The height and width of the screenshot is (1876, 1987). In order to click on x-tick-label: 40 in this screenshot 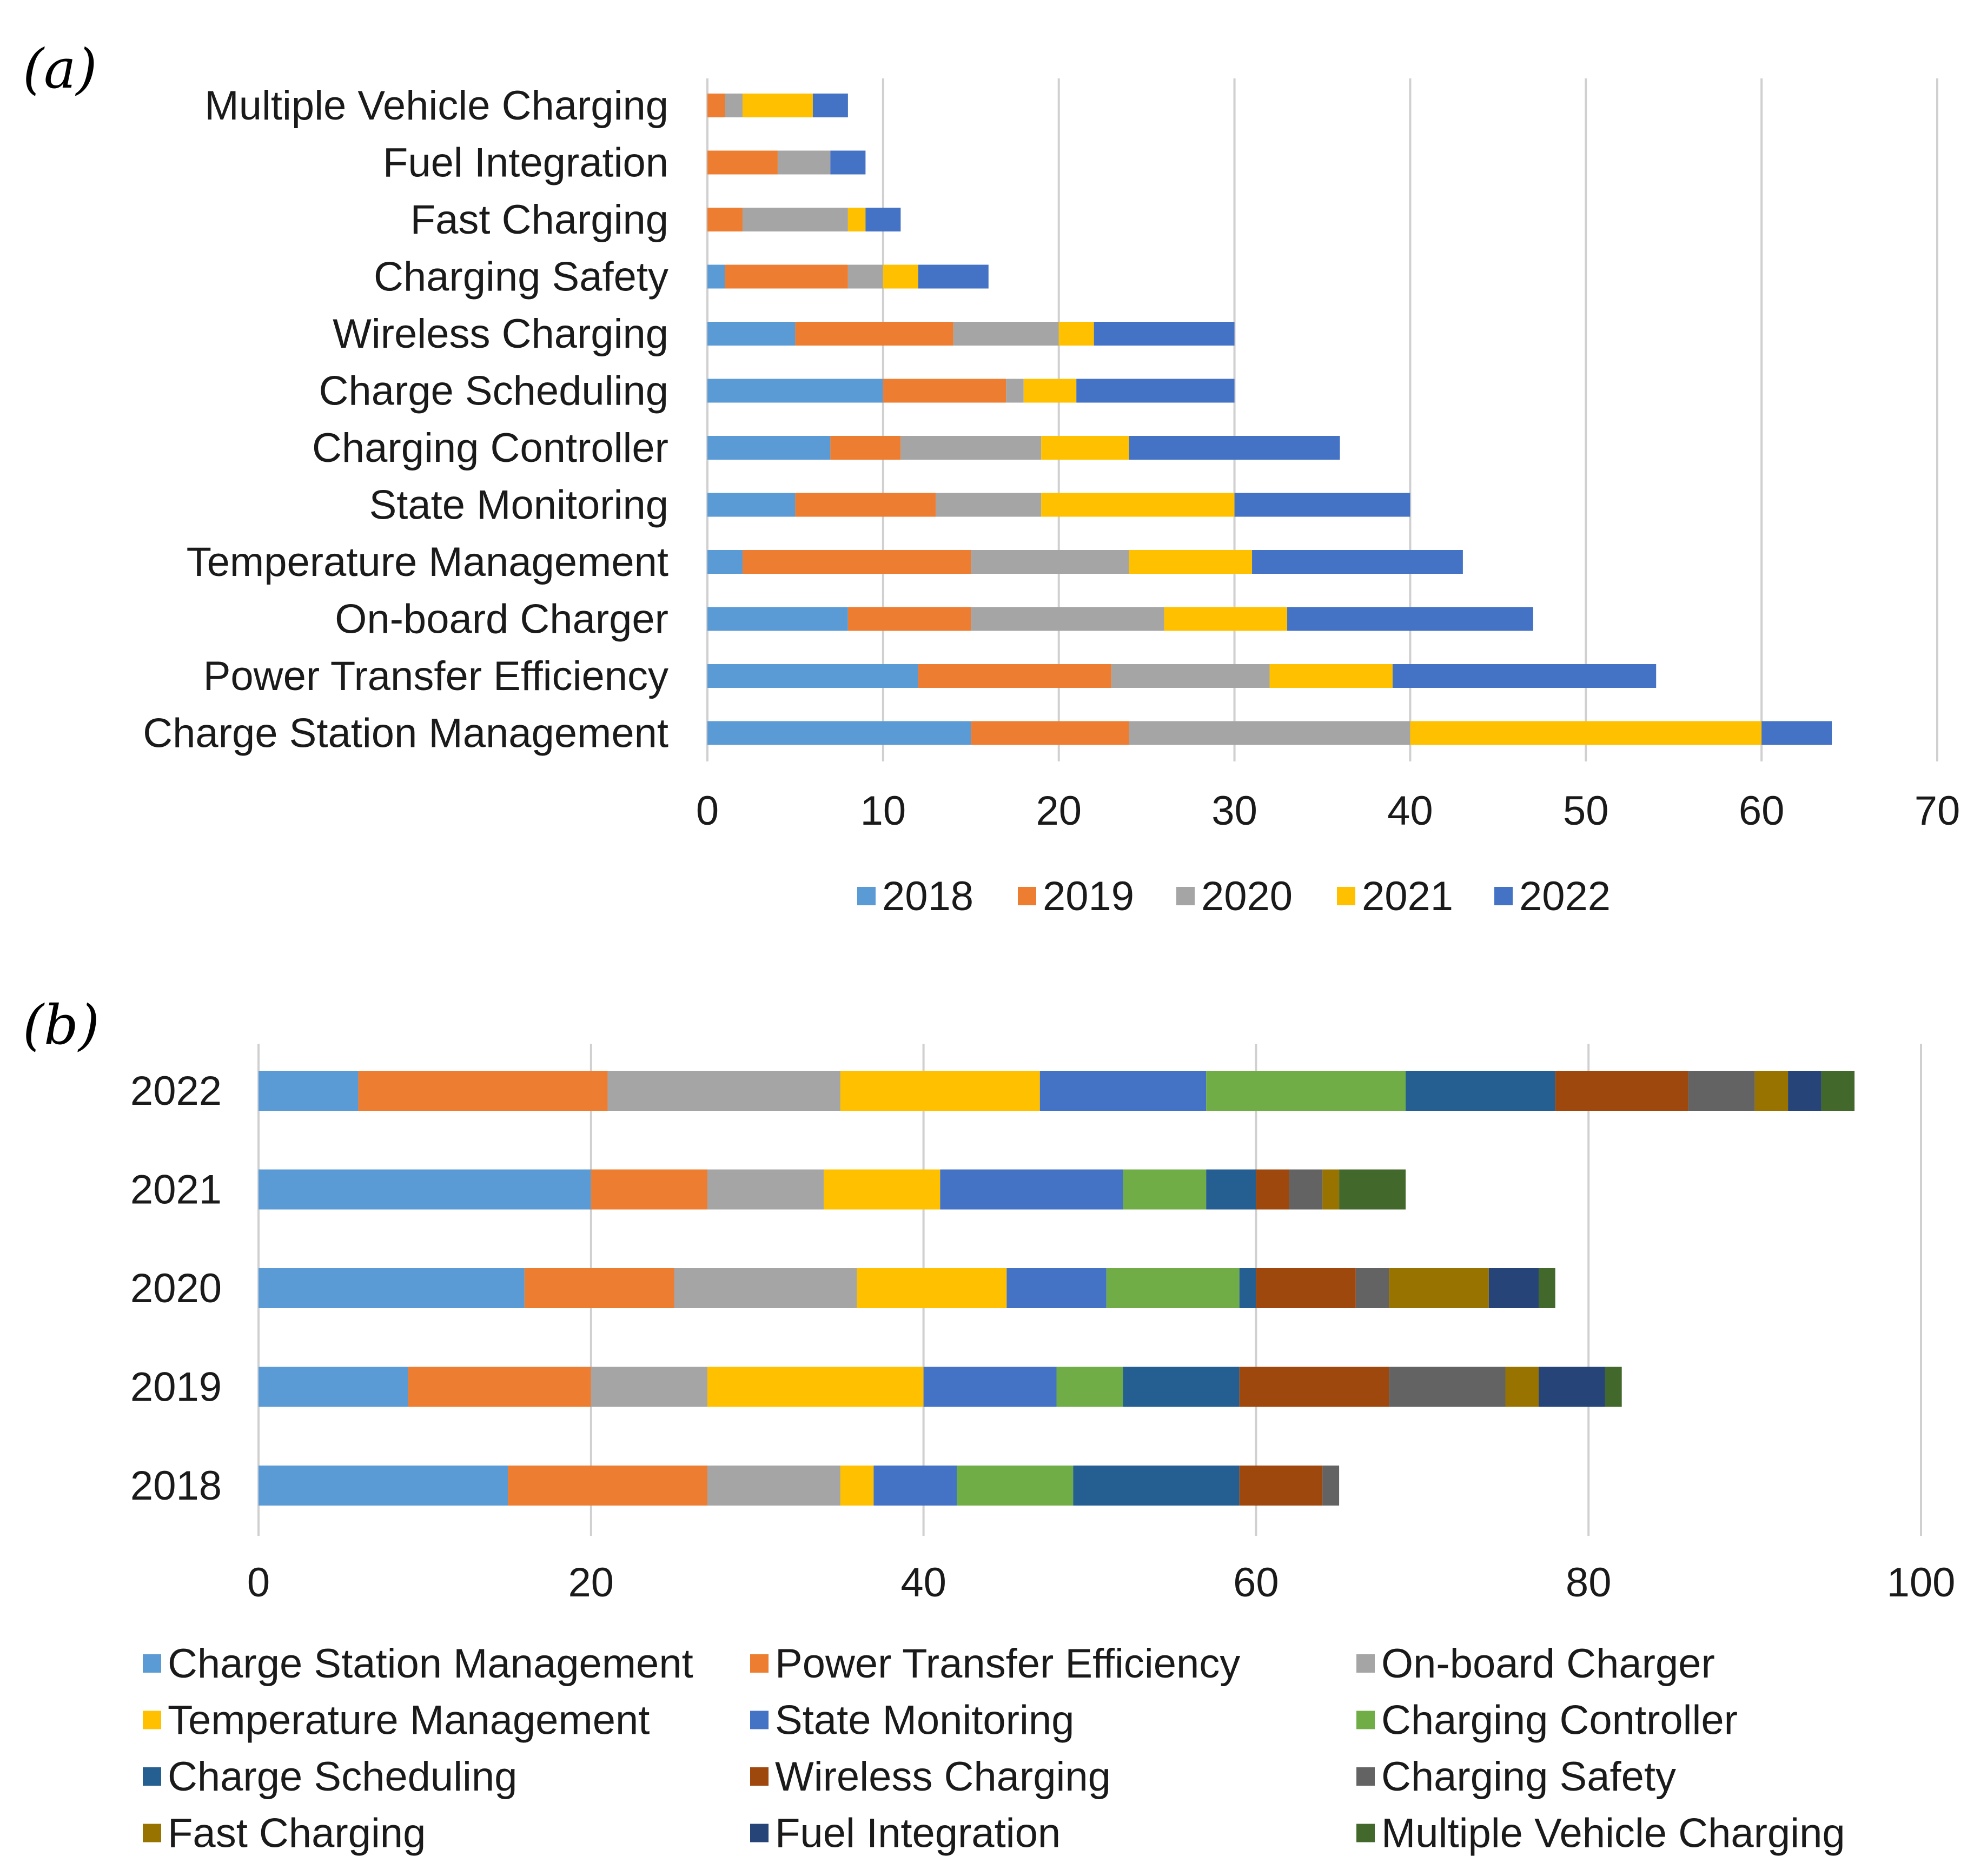, I will do `click(1410, 811)`.